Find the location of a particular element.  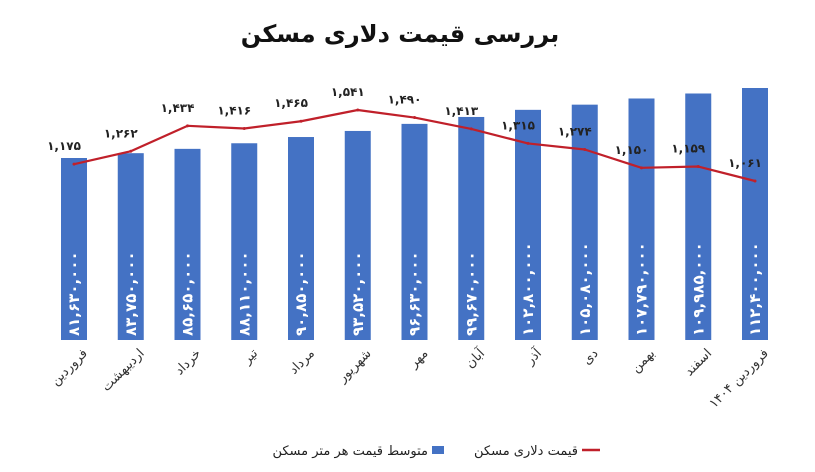

category-label: دی is located at coordinates (591, 357).